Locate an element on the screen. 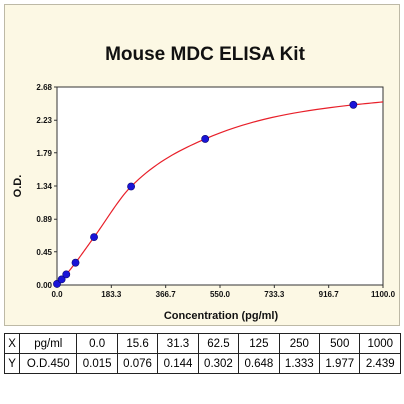 This screenshot has width=404, height=404. table-cell: 0.648 is located at coordinates (259, 363).